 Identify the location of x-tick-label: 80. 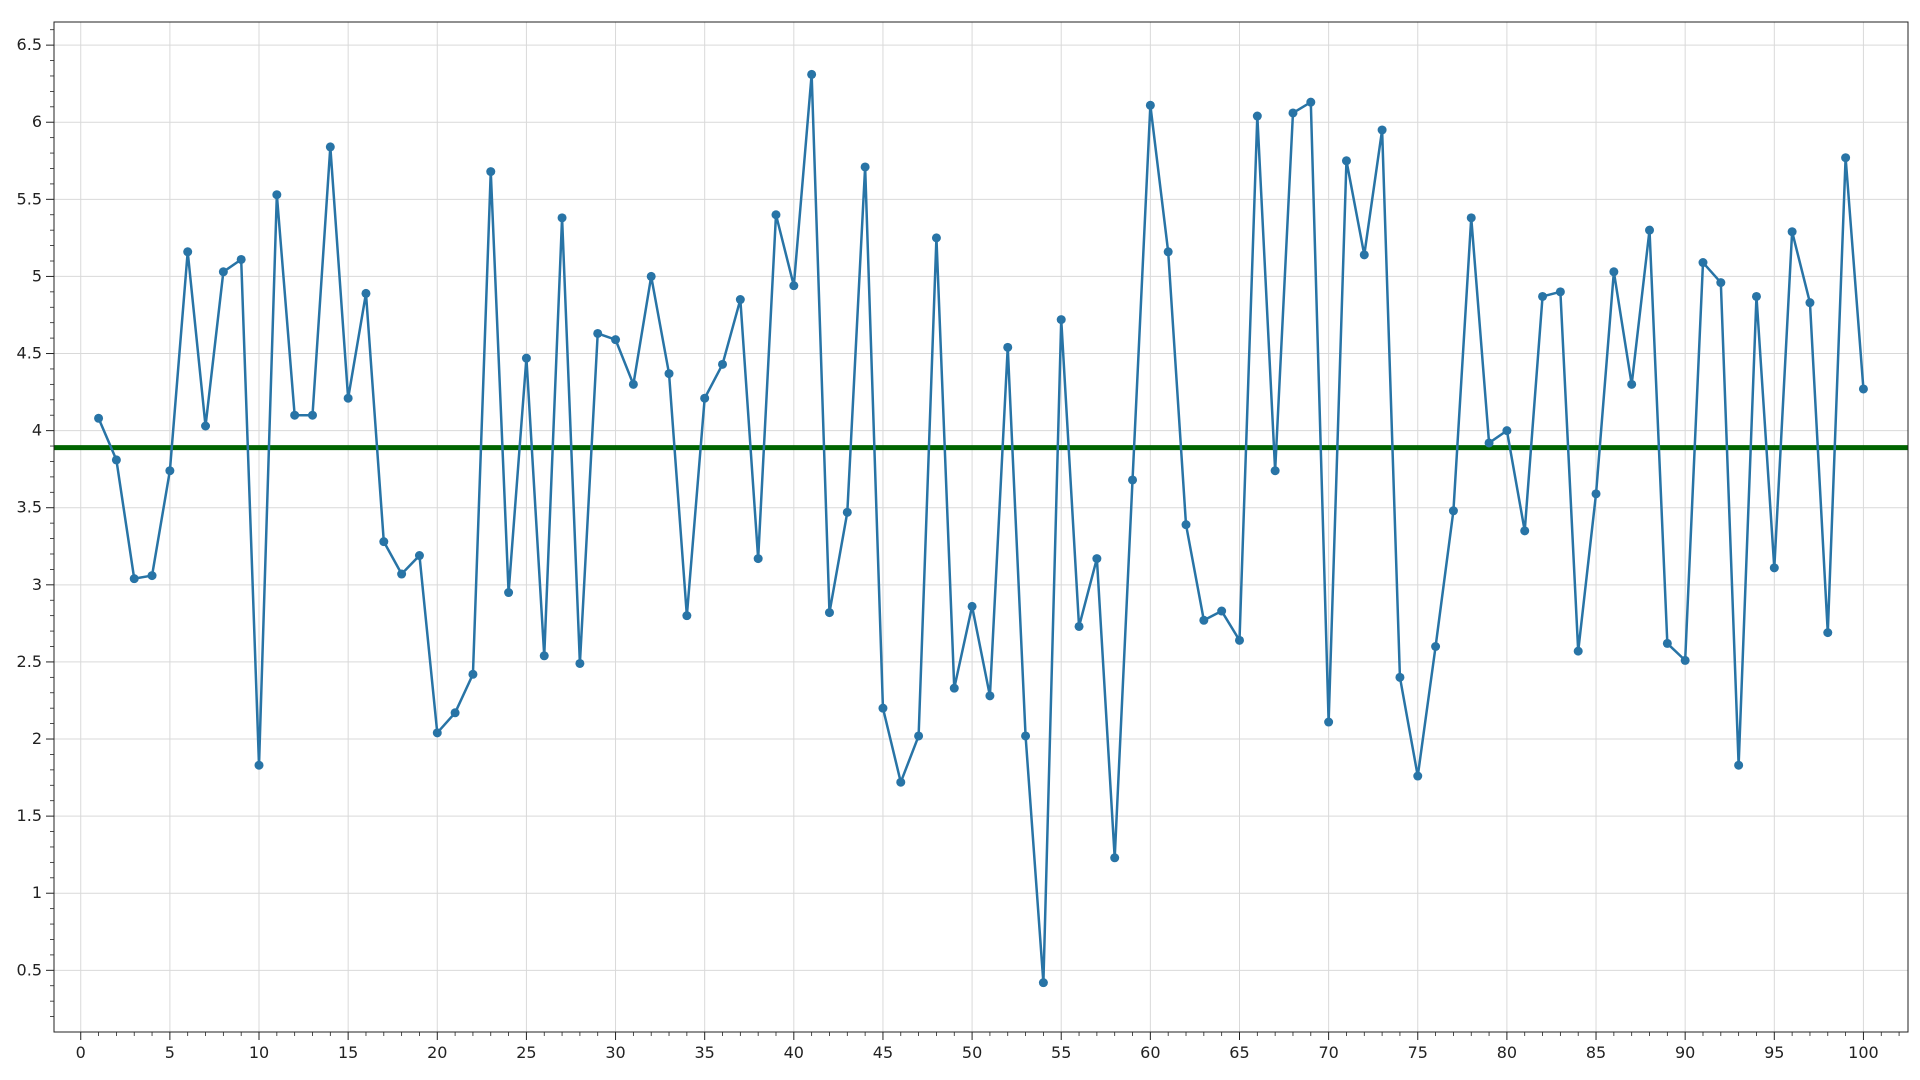
(1507, 1052).